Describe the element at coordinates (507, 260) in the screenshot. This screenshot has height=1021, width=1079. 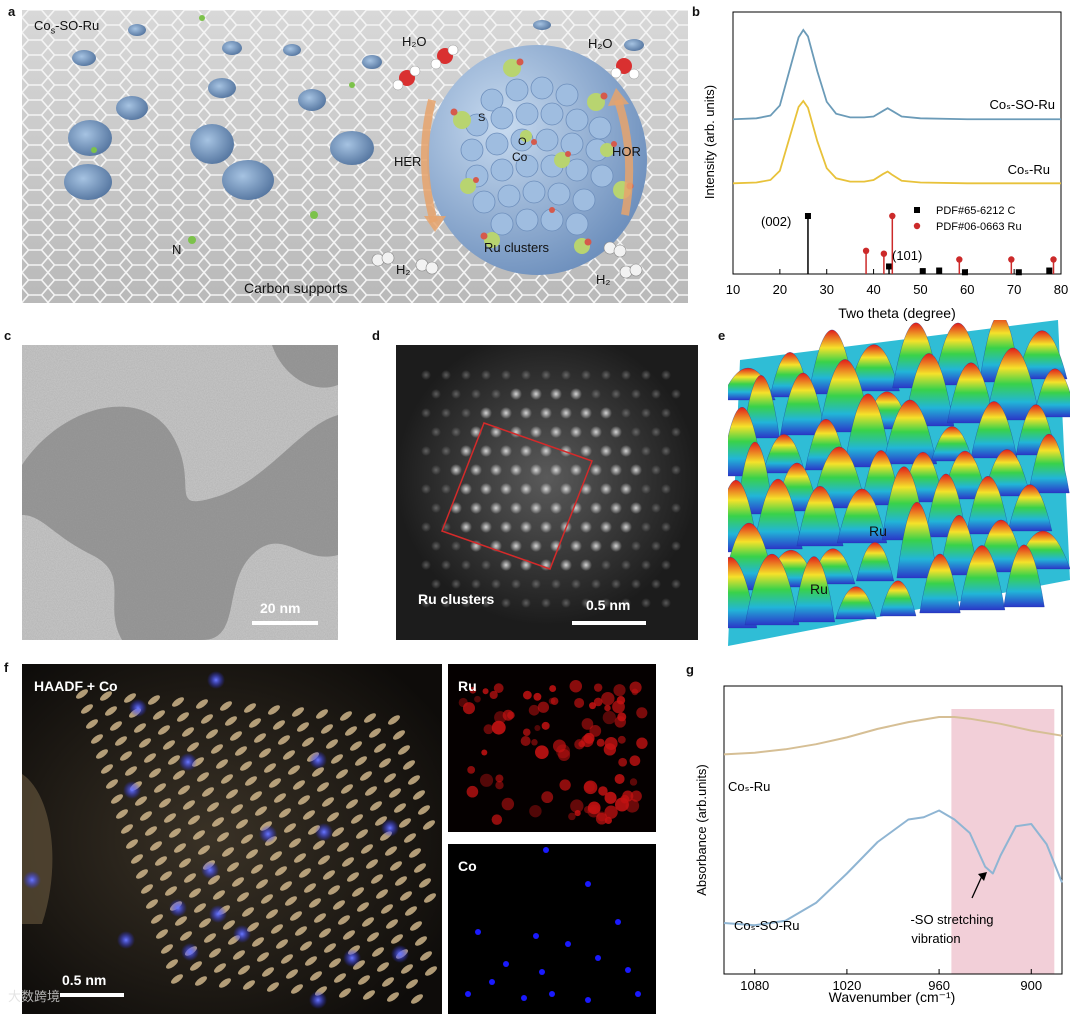
I see `hydrogen-molecules` at that location.